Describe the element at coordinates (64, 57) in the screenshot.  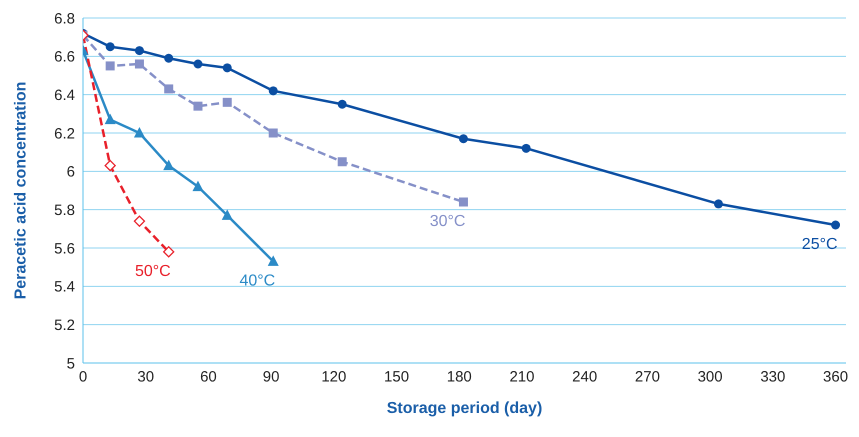
I see `y-tick-label: 6.6` at that location.